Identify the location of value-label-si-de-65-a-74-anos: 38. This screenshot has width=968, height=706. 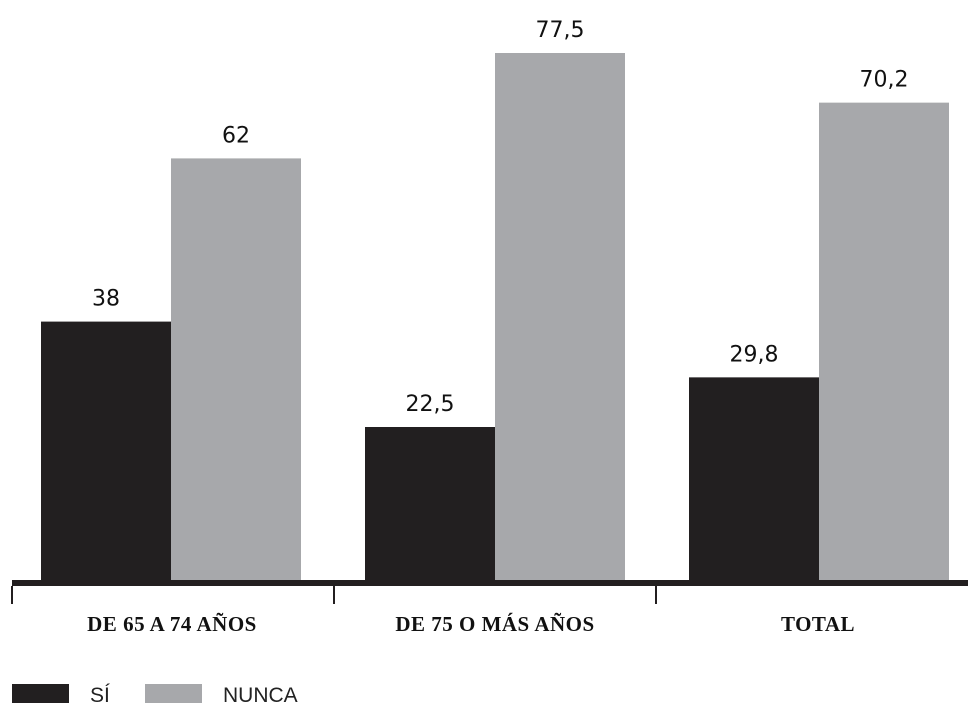
(106, 299).